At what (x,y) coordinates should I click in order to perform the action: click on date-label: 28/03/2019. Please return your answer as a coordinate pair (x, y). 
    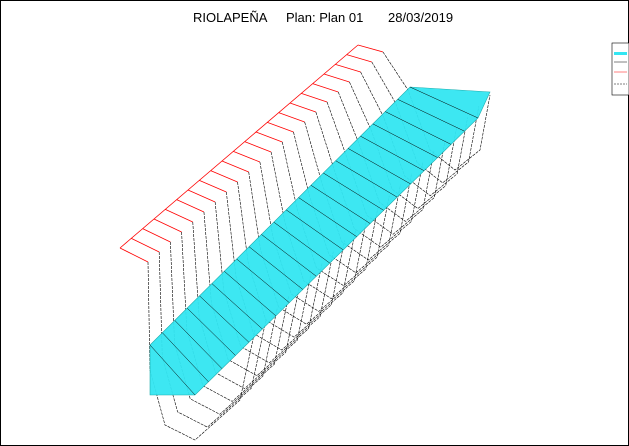
    Looking at the image, I should click on (420, 17).